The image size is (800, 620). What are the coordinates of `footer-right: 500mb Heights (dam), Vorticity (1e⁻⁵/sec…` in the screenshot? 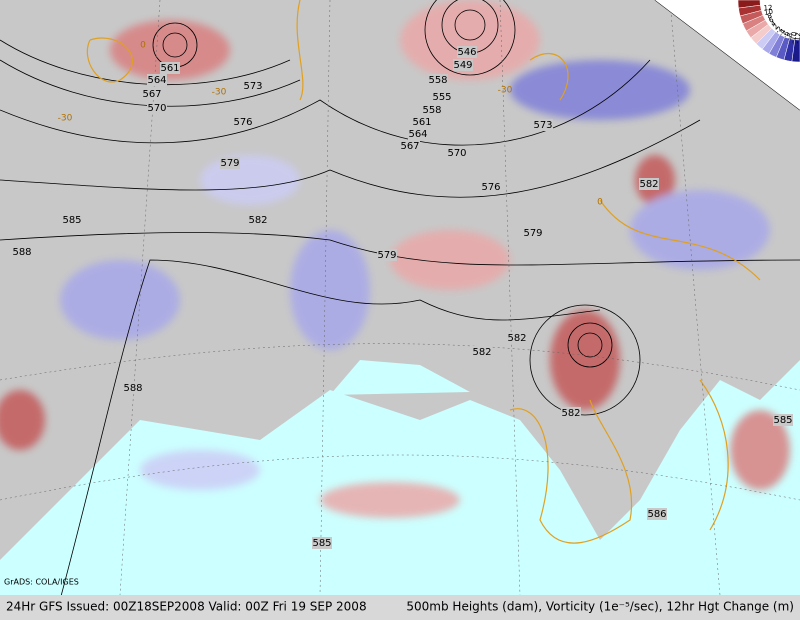 It's located at (600, 607).